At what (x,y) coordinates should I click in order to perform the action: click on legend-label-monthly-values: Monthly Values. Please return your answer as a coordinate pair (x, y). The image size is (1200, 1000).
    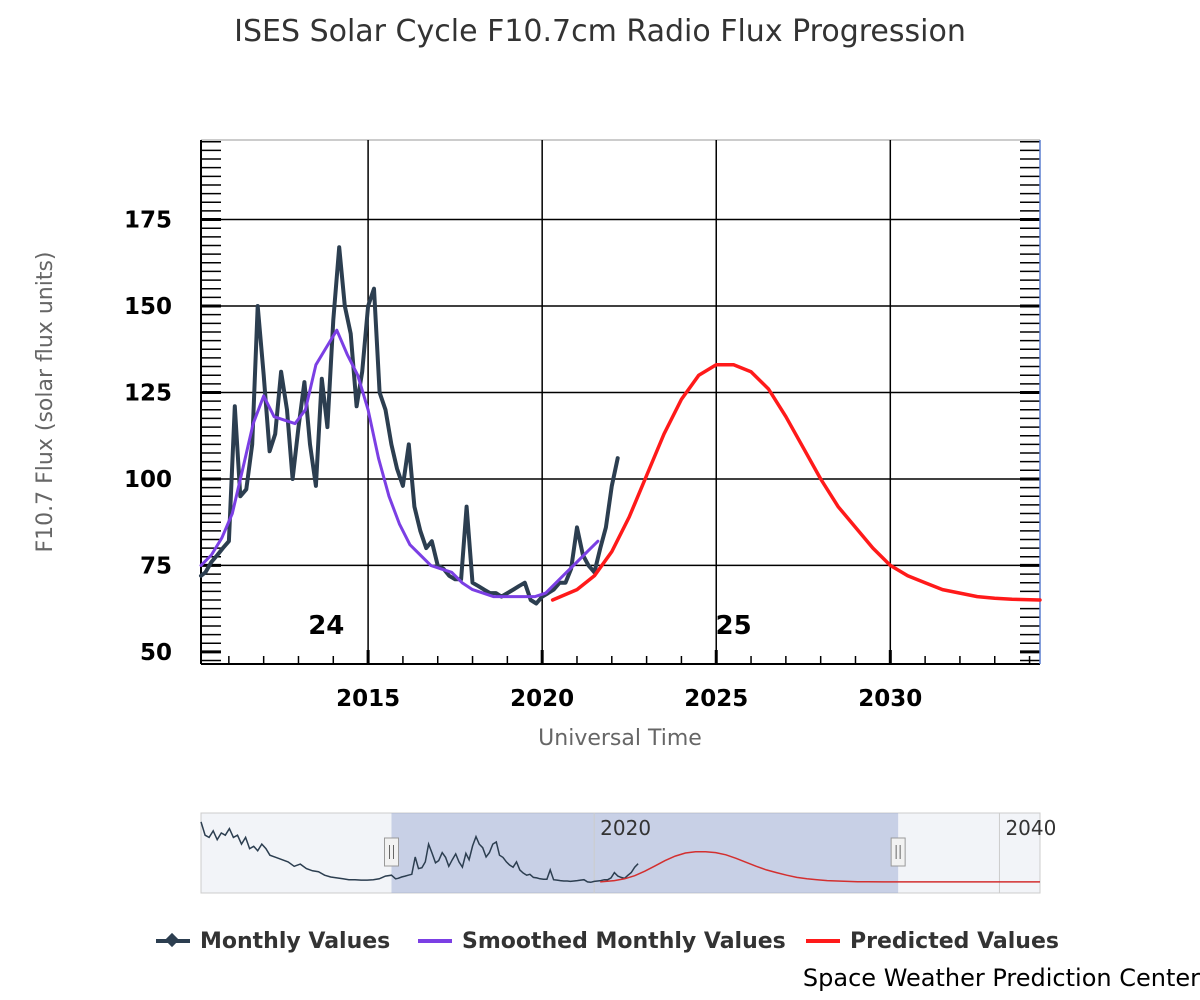
    Looking at the image, I should click on (295, 941).